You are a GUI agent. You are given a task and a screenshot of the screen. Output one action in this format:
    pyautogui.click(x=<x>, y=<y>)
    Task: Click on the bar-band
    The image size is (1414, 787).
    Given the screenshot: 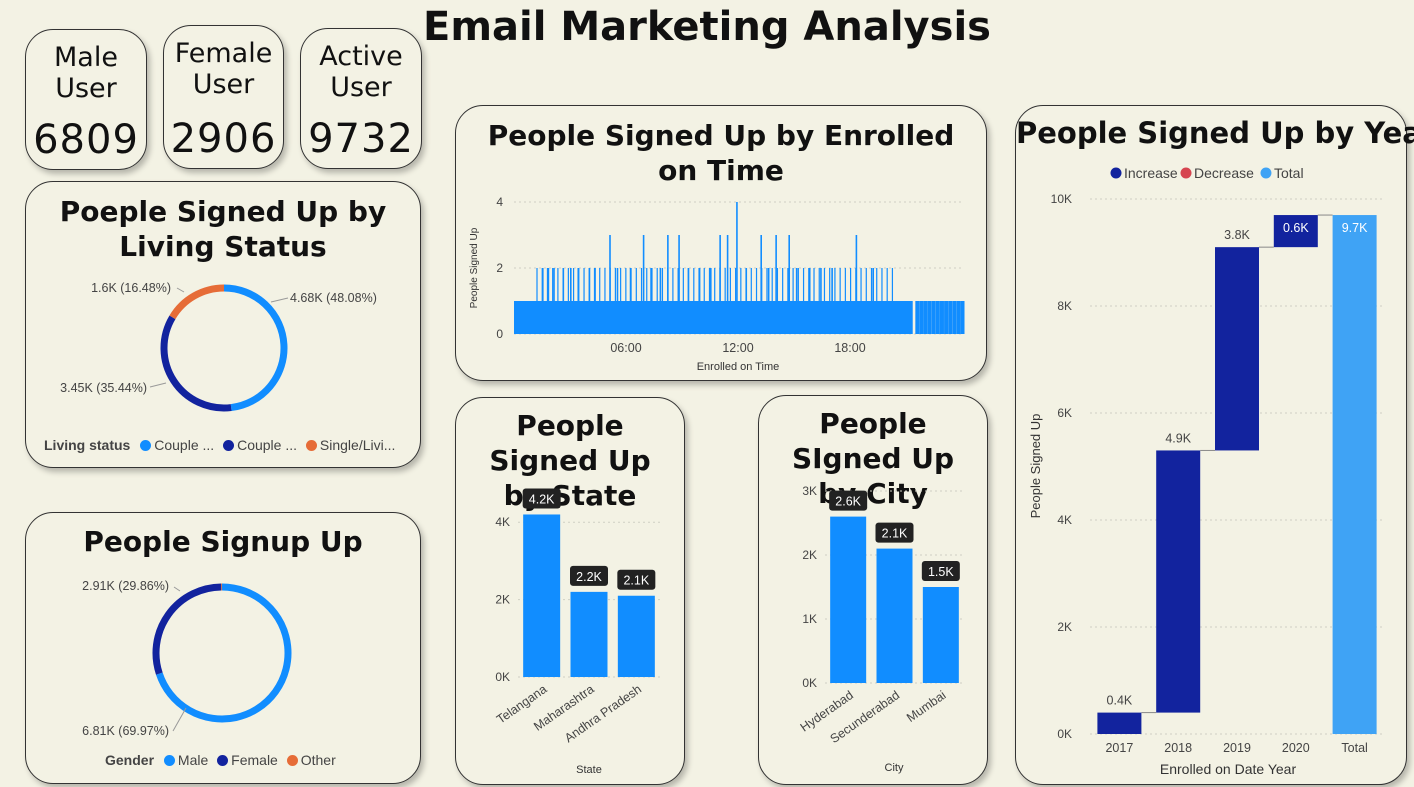 What is the action you would take?
    pyautogui.click(x=713, y=317)
    